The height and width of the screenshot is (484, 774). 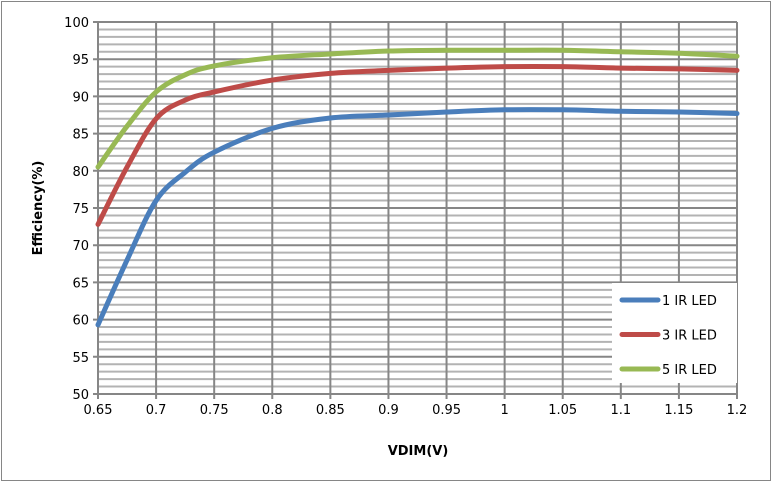 What do you see at coordinates (737, 410) in the screenshot?
I see `x-tick-label: 1.2` at bounding box center [737, 410].